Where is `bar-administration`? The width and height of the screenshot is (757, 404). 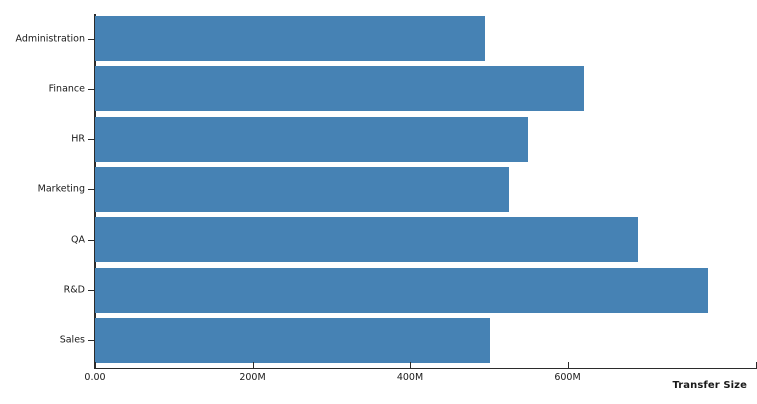
bar-administration is located at coordinates (290, 38).